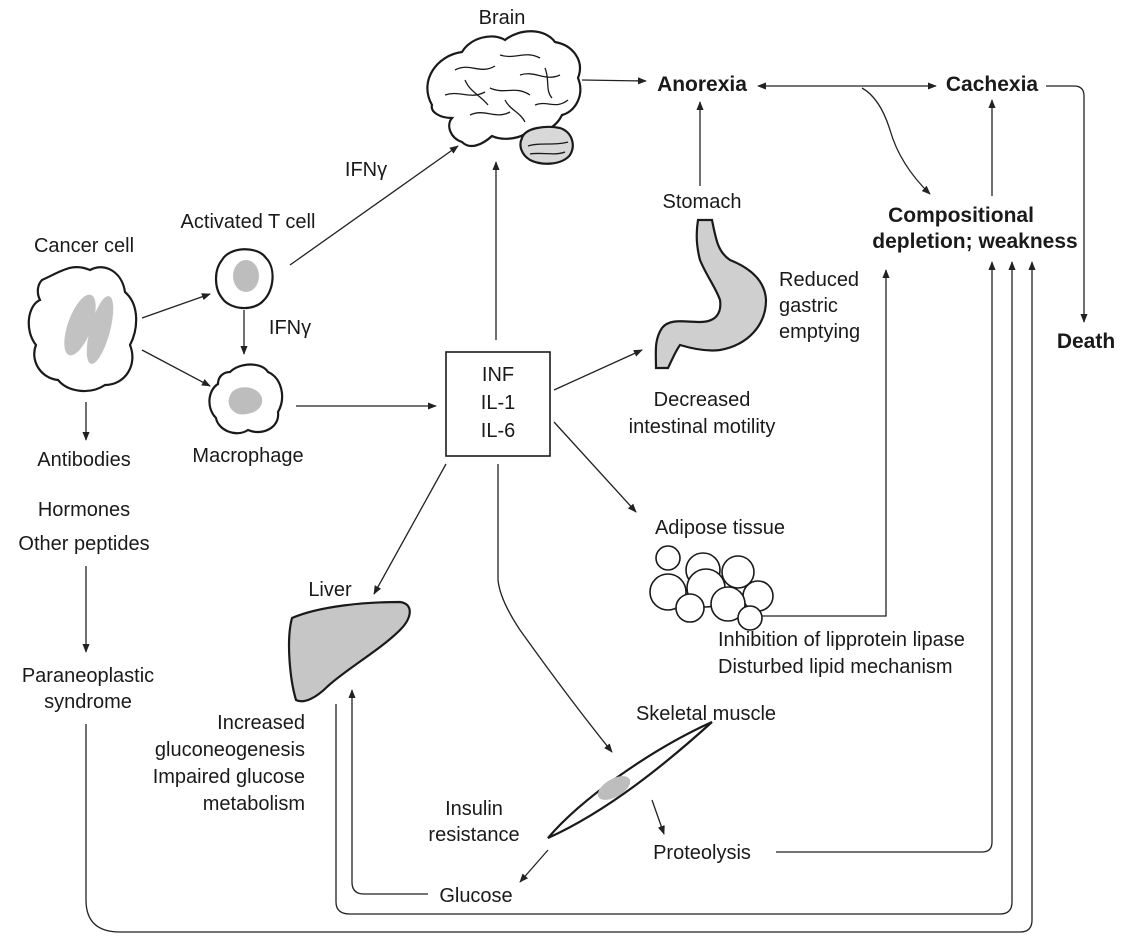 The width and height of the screenshot is (1130, 938). I want to click on death-label: Death, so click(1086, 341).